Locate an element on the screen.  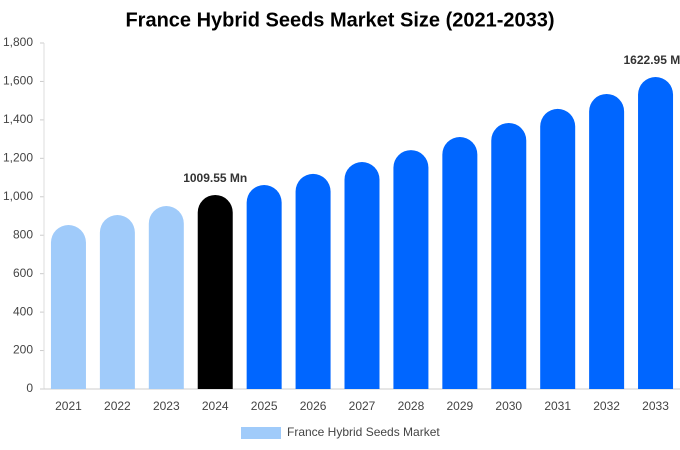
x-tick-label: 2023 is located at coordinates (166, 406).